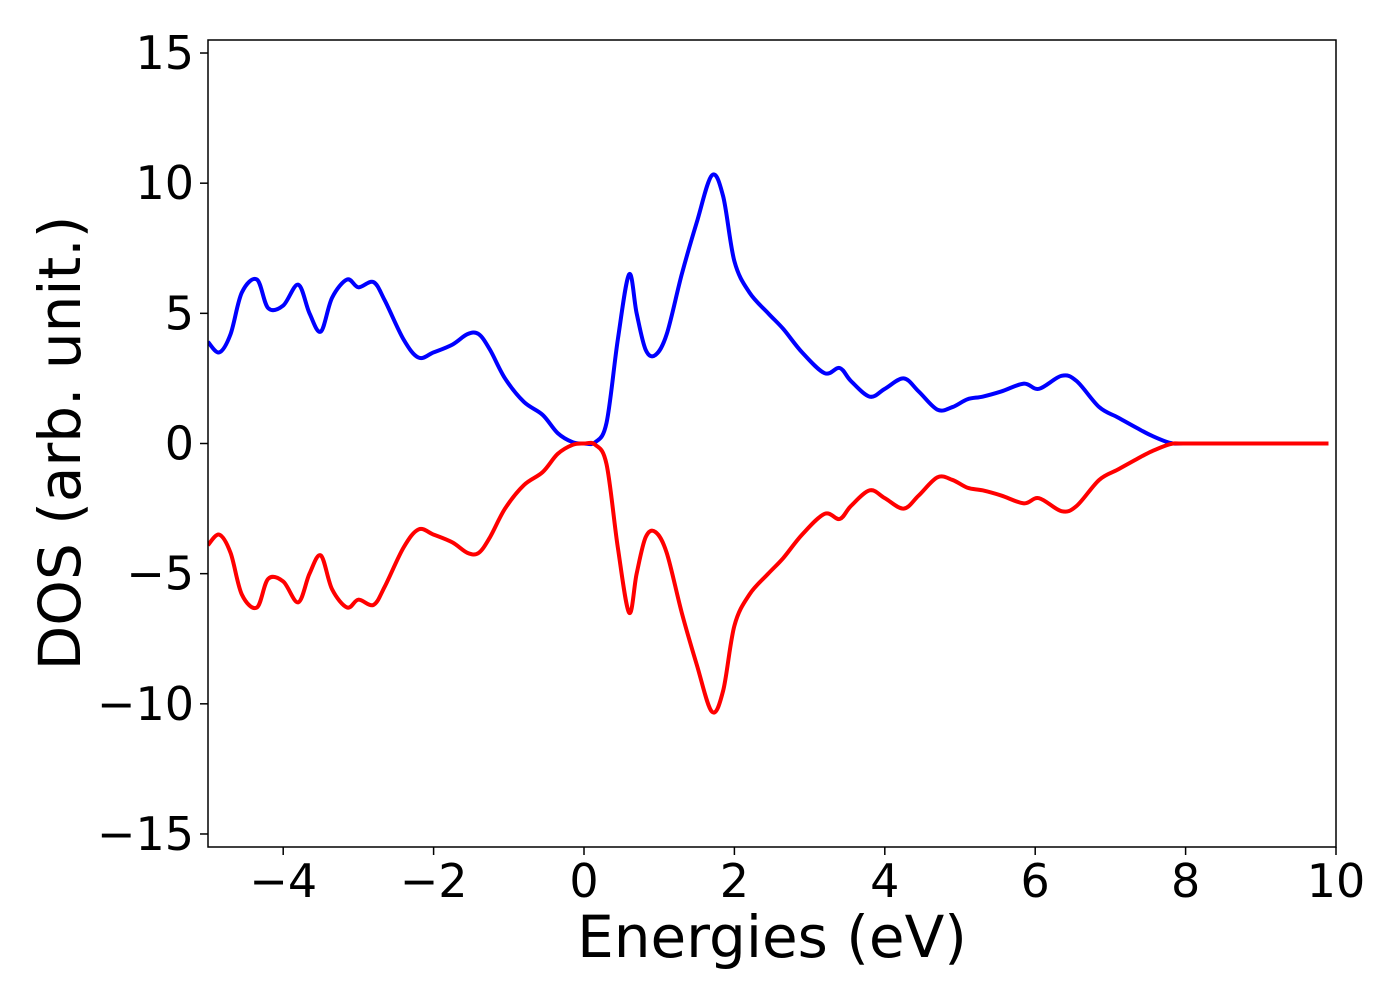 This screenshot has height=1000, width=1400. What do you see at coordinates (164, 183) in the screenshot?
I see `y-tick-label: 10` at bounding box center [164, 183].